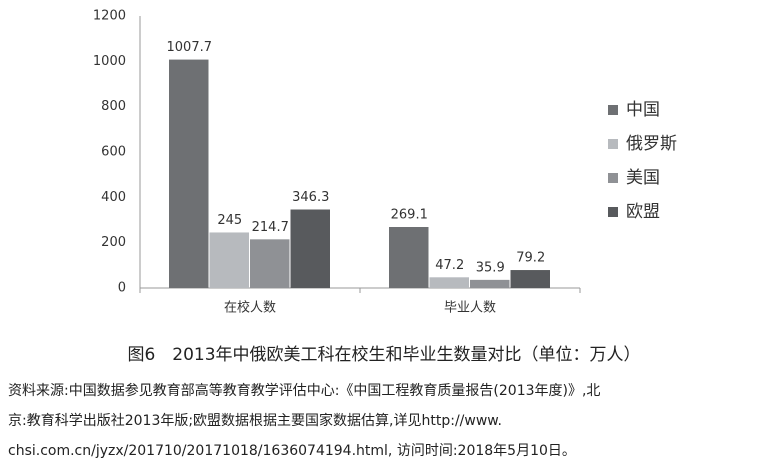 The width and height of the screenshot is (768, 466). What do you see at coordinates (250, 308) in the screenshot?
I see `x-tick-label: 在校人数` at bounding box center [250, 308].